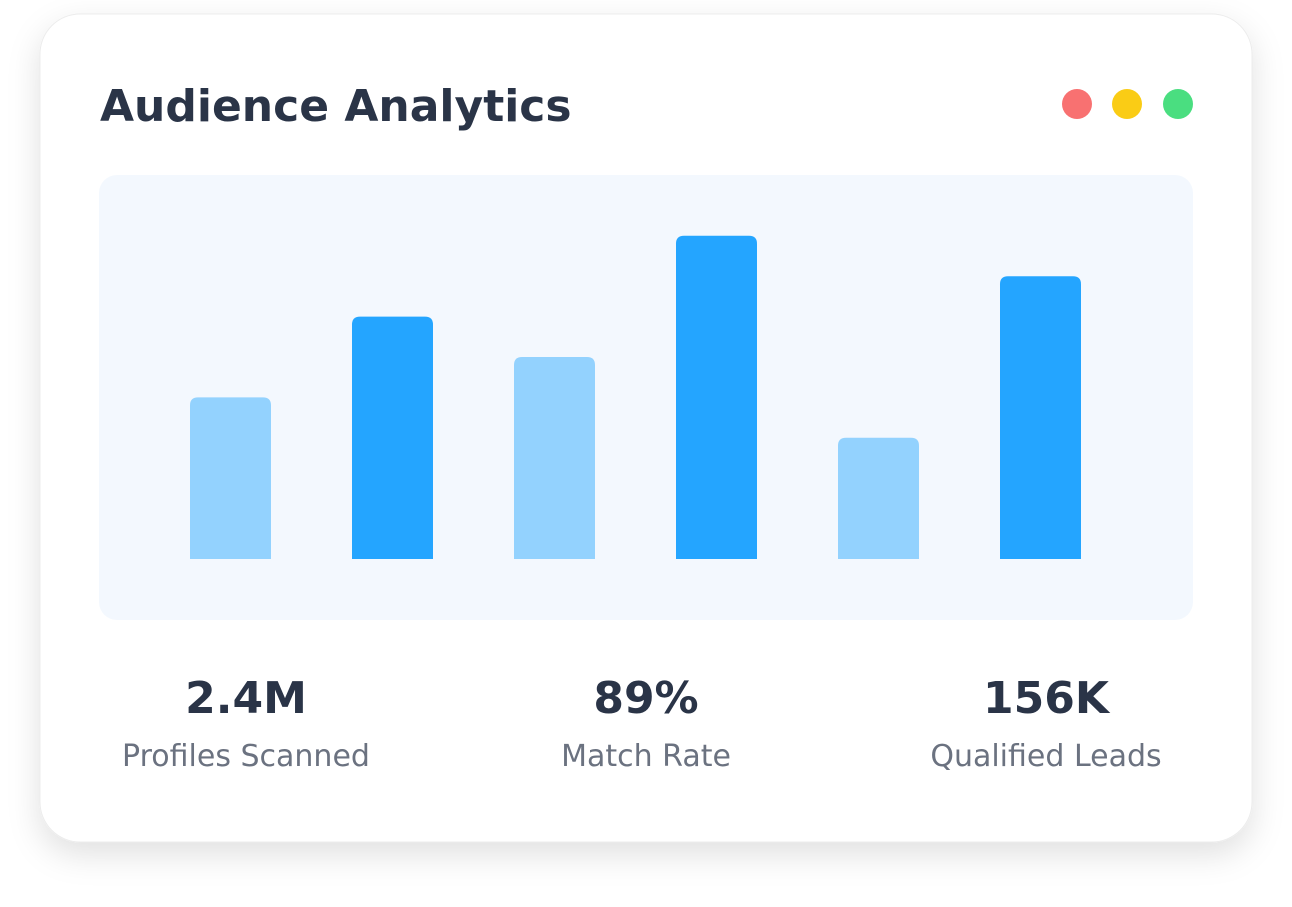 The image size is (1292, 907). I want to click on stat-value: 156K, so click(1047, 698).